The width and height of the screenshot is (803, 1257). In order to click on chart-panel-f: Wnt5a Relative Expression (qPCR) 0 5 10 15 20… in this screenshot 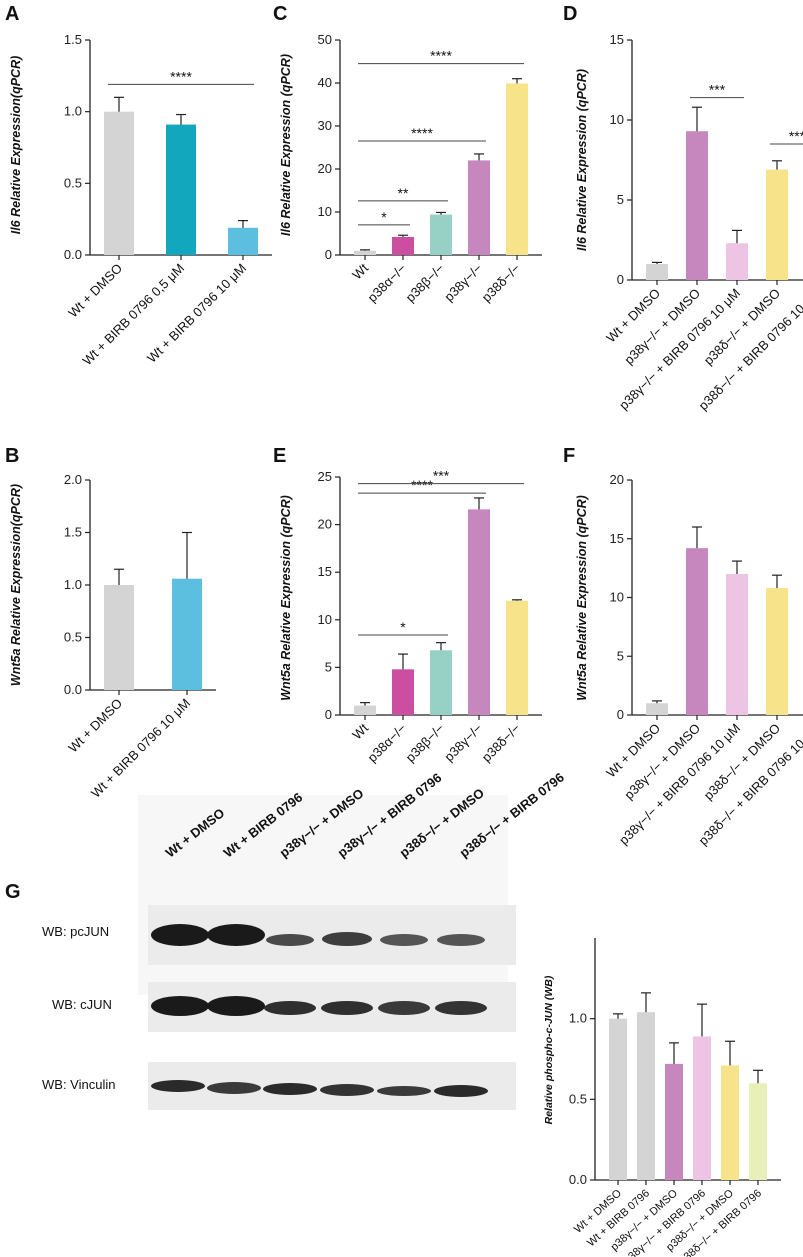, I will do `click(689, 660)`.